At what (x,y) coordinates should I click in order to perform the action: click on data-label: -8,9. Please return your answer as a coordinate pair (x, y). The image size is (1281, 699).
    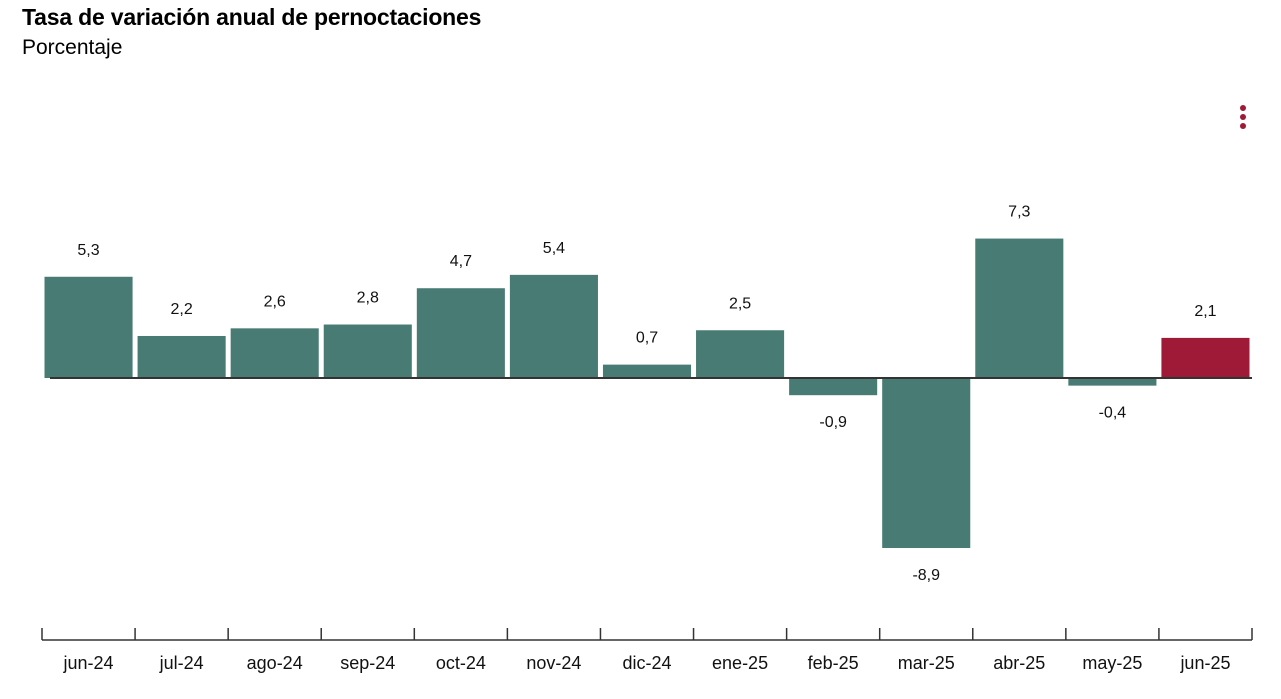
    Looking at the image, I should click on (926, 575).